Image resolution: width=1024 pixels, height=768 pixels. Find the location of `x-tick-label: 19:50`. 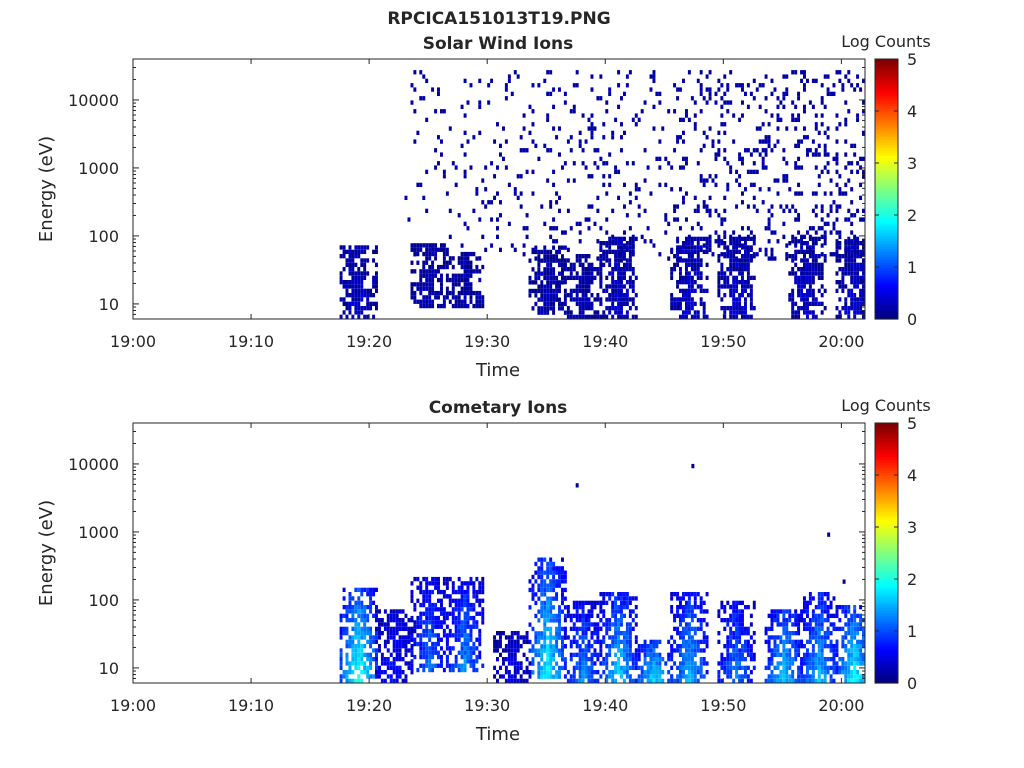

x-tick-label: 19:50 is located at coordinates (723, 341).